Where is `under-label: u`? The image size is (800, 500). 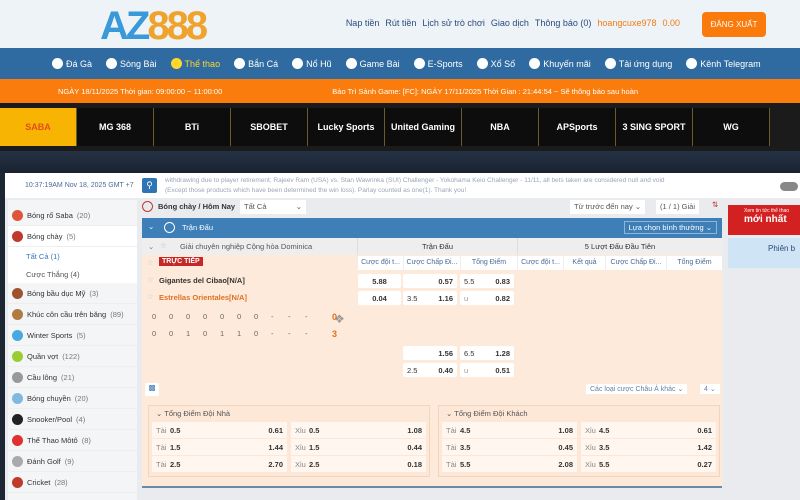 under-label: u is located at coordinates (466, 370).